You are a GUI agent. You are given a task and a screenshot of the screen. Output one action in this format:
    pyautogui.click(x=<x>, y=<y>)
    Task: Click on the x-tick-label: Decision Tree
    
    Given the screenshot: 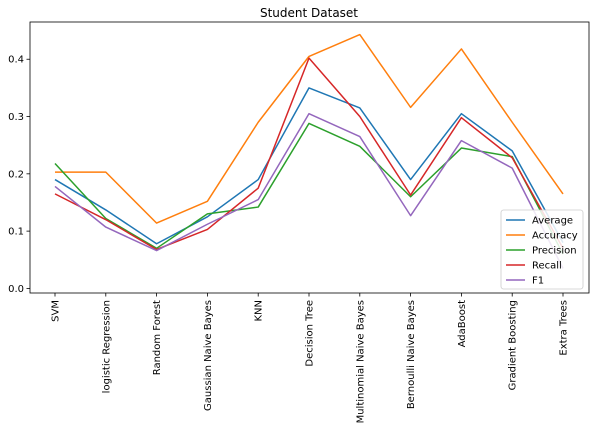 What is the action you would take?
    pyautogui.click(x=310, y=333)
    